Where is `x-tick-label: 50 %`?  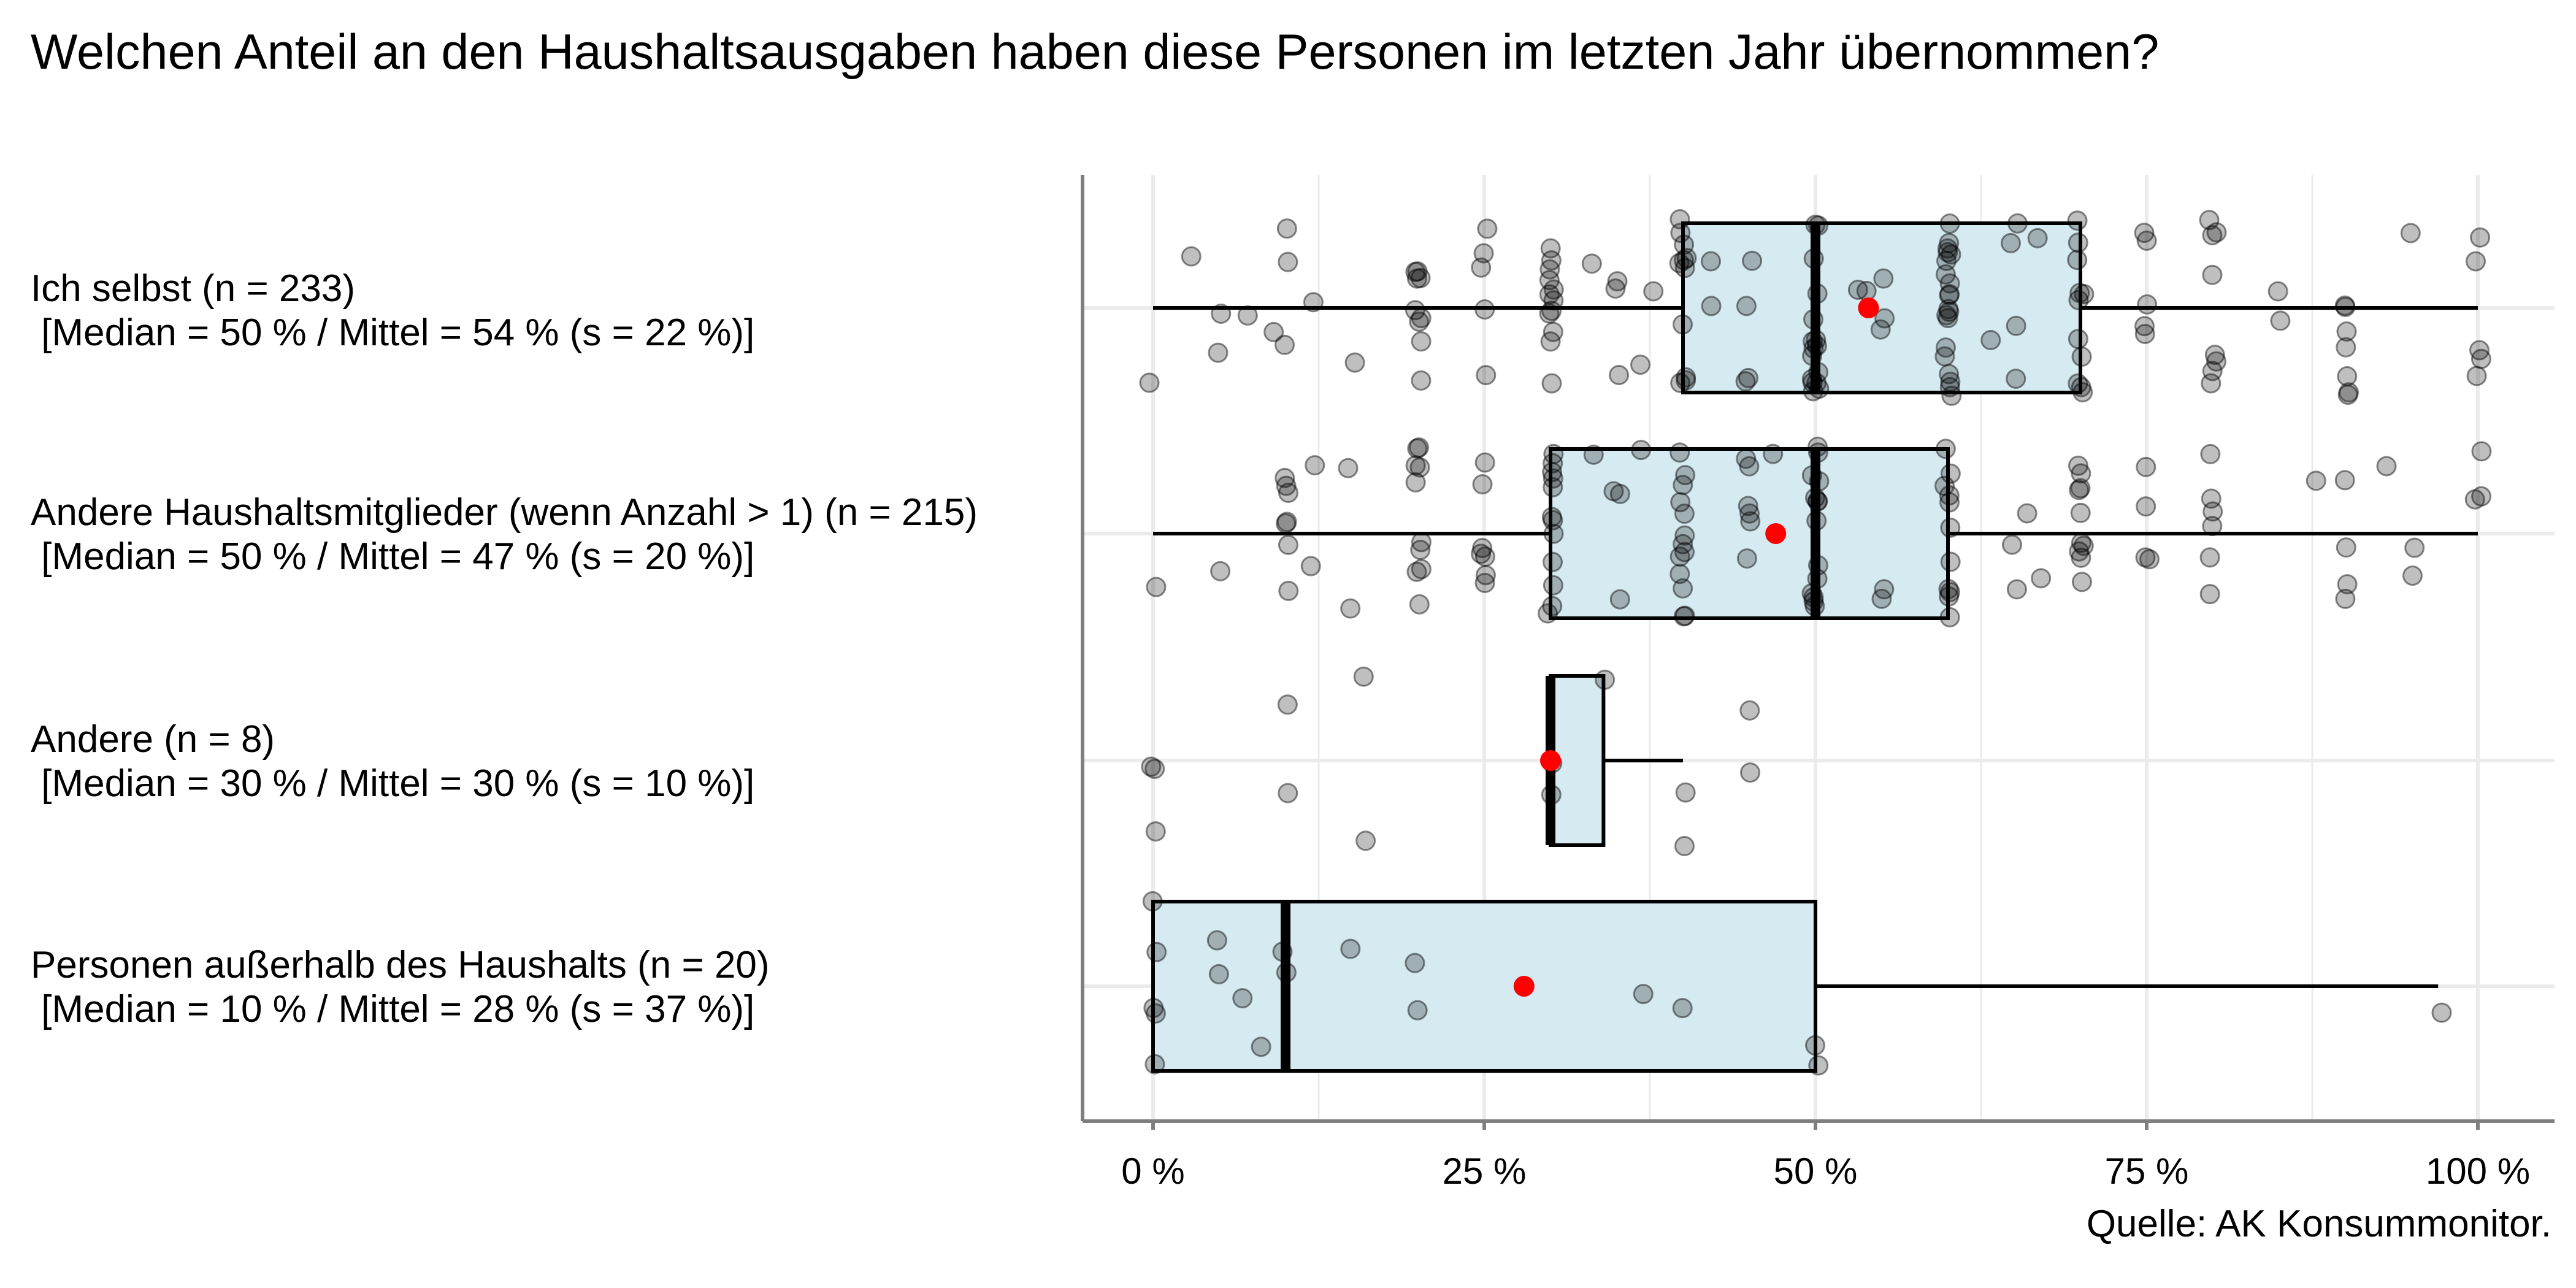 x-tick-label: 50 % is located at coordinates (1816, 1171).